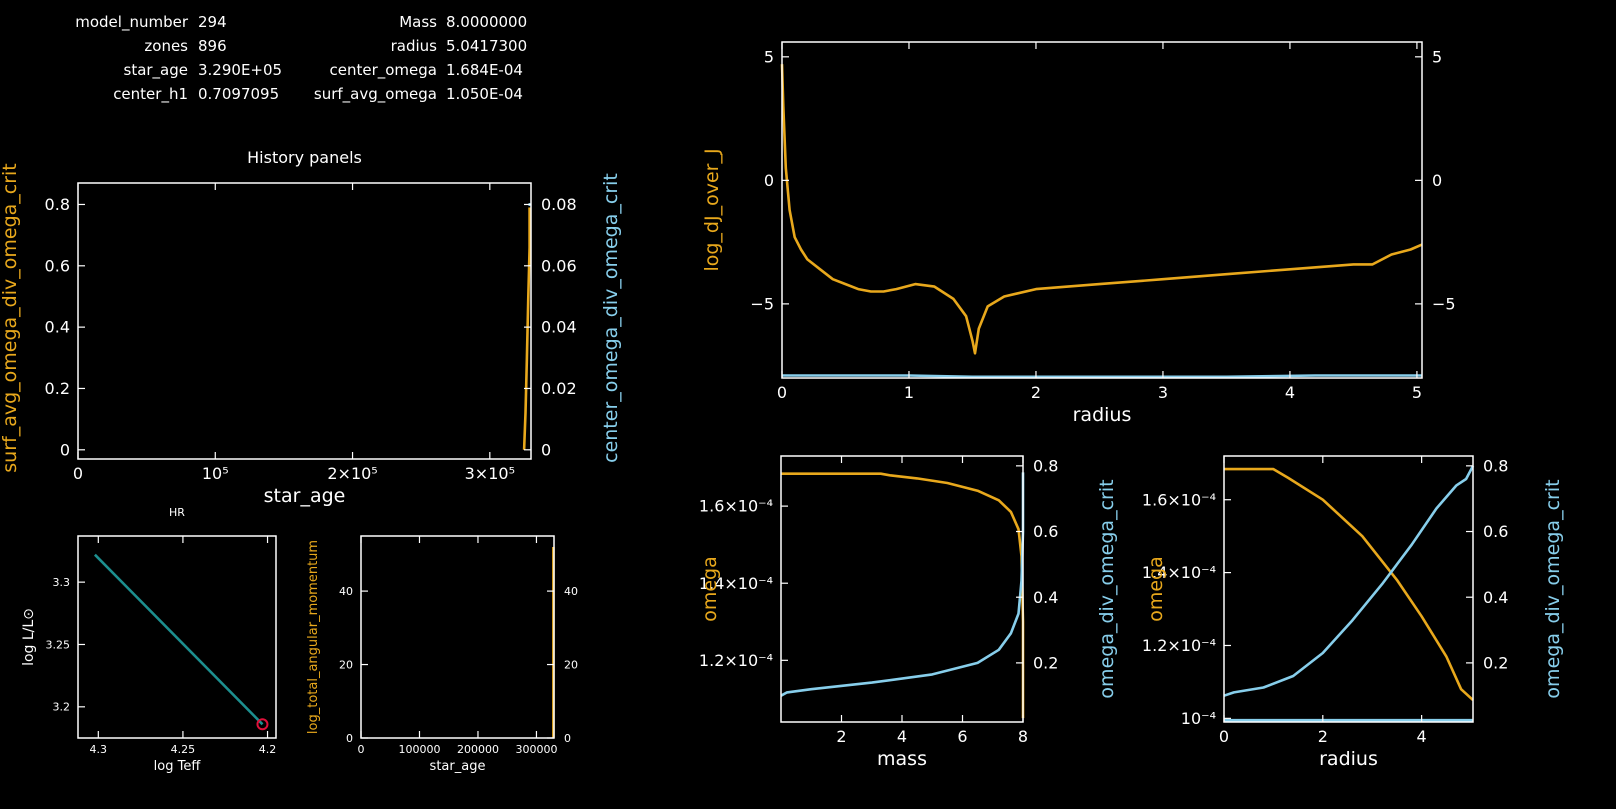 This screenshot has height=809, width=1616. Describe the element at coordinates (736, 660) in the screenshot. I see `omega_mass-ytick-label: 1.2×10⁻⁴` at that location.